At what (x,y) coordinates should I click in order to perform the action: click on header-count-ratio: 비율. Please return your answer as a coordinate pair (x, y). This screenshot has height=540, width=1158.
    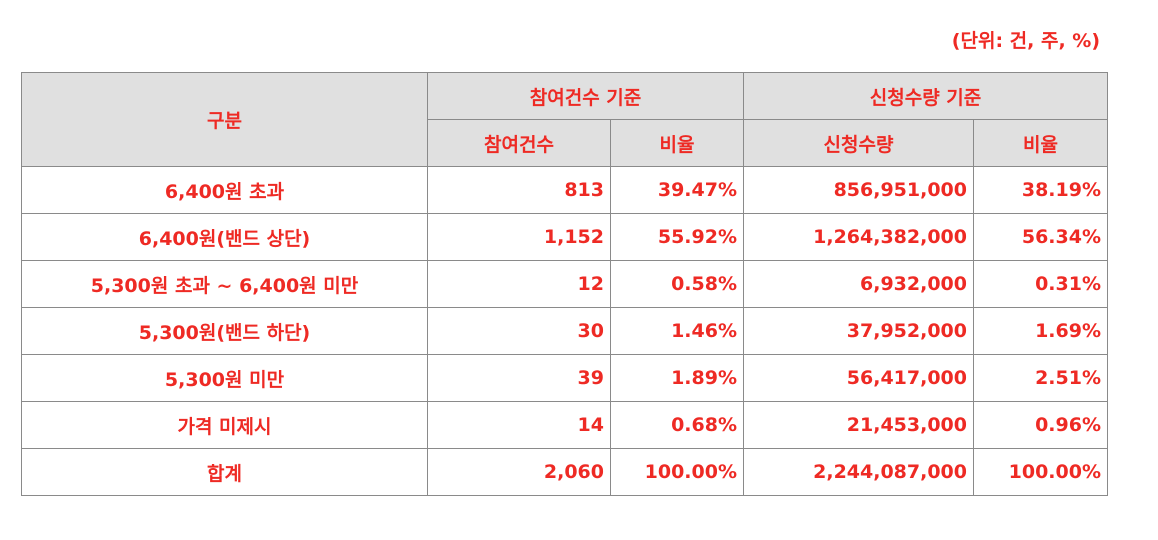
    Looking at the image, I should click on (677, 143).